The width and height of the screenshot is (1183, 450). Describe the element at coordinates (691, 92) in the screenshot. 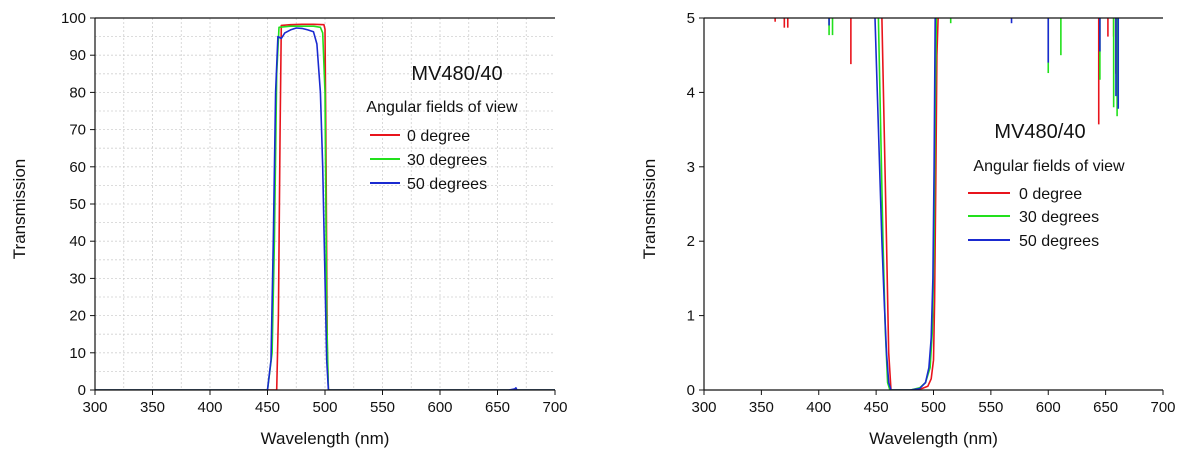

I see `y-tick-label: 4` at that location.